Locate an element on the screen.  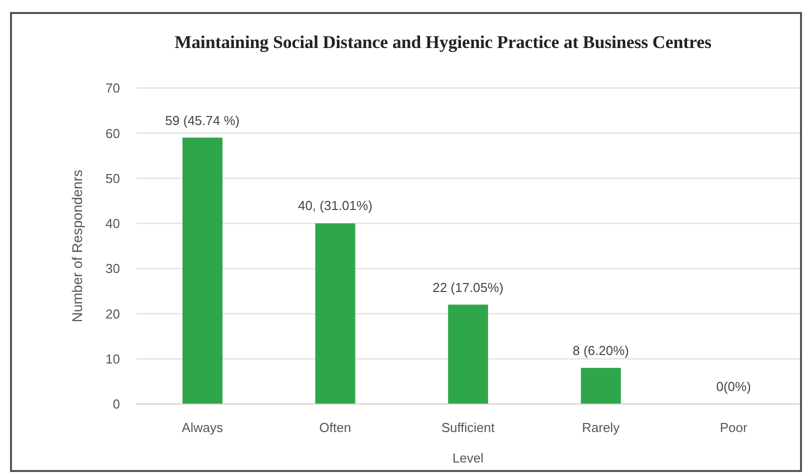
x-tick-label: Always is located at coordinates (203, 428).